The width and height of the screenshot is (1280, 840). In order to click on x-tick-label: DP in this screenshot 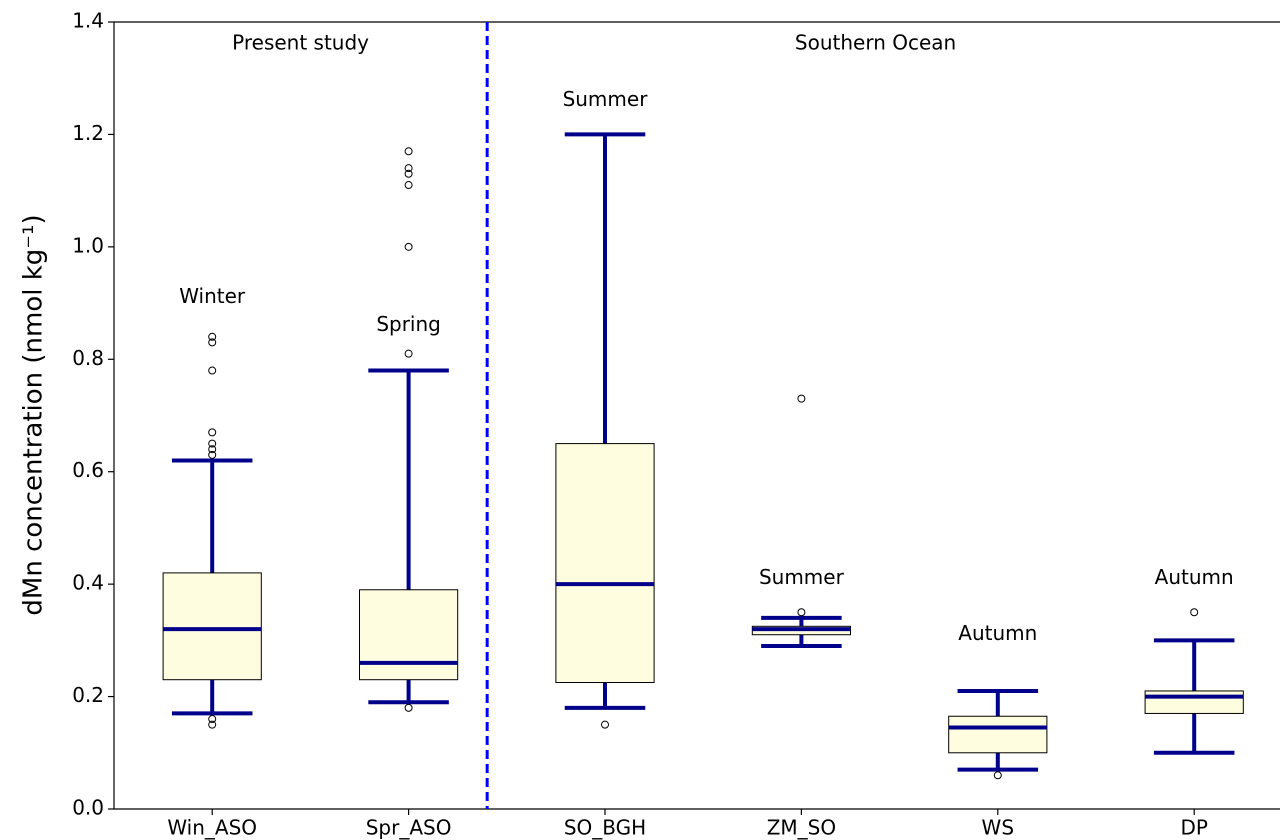, I will do `click(1193, 828)`.